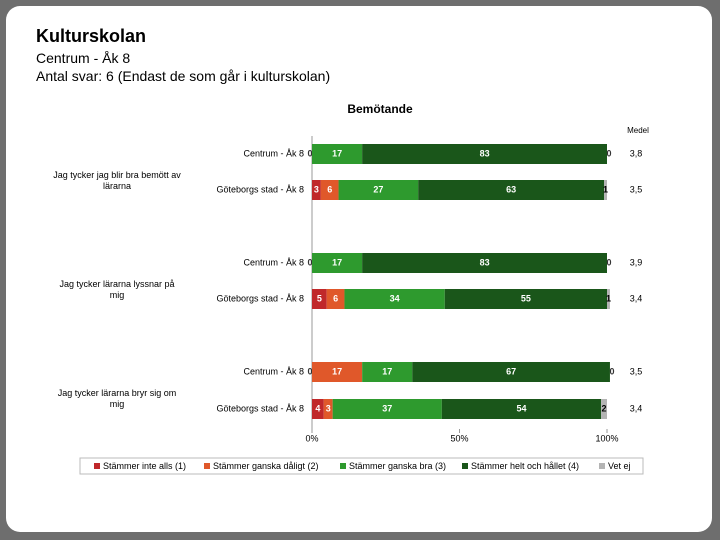 The width and height of the screenshot is (720, 540). I want to click on legend-label: Stämmer inte alls (1), so click(144, 466).